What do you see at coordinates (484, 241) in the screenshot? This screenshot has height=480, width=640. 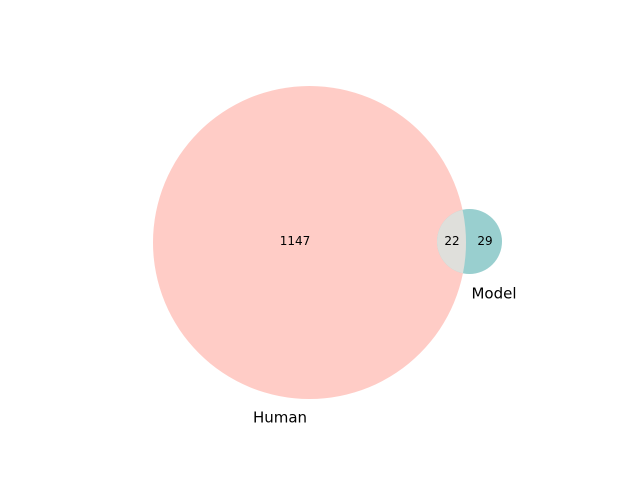 I see `model-only-count: 29` at bounding box center [484, 241].